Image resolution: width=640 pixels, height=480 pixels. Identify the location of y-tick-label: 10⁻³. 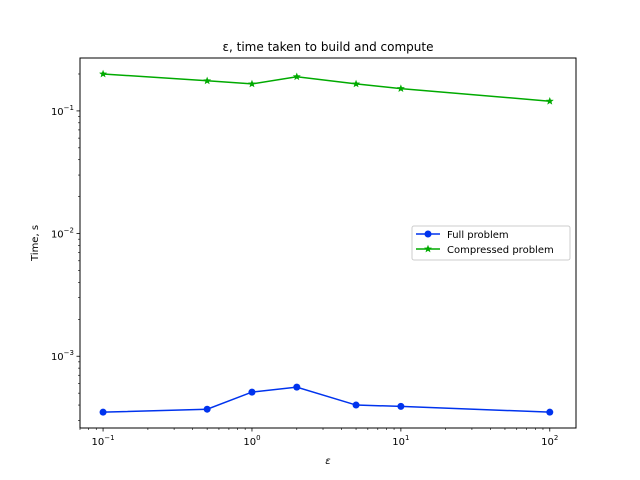
(62, 356).